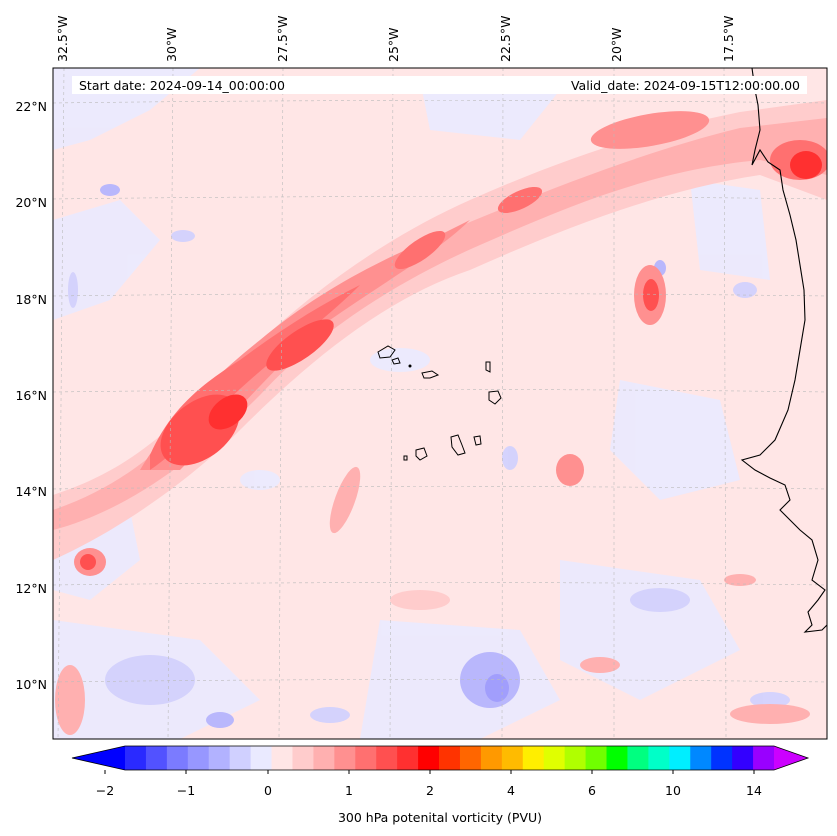  What do you see at coordinates (62, 39) in the screenshot?
I see `lon-label: 32.5°W` at bounding box center [62, 39].